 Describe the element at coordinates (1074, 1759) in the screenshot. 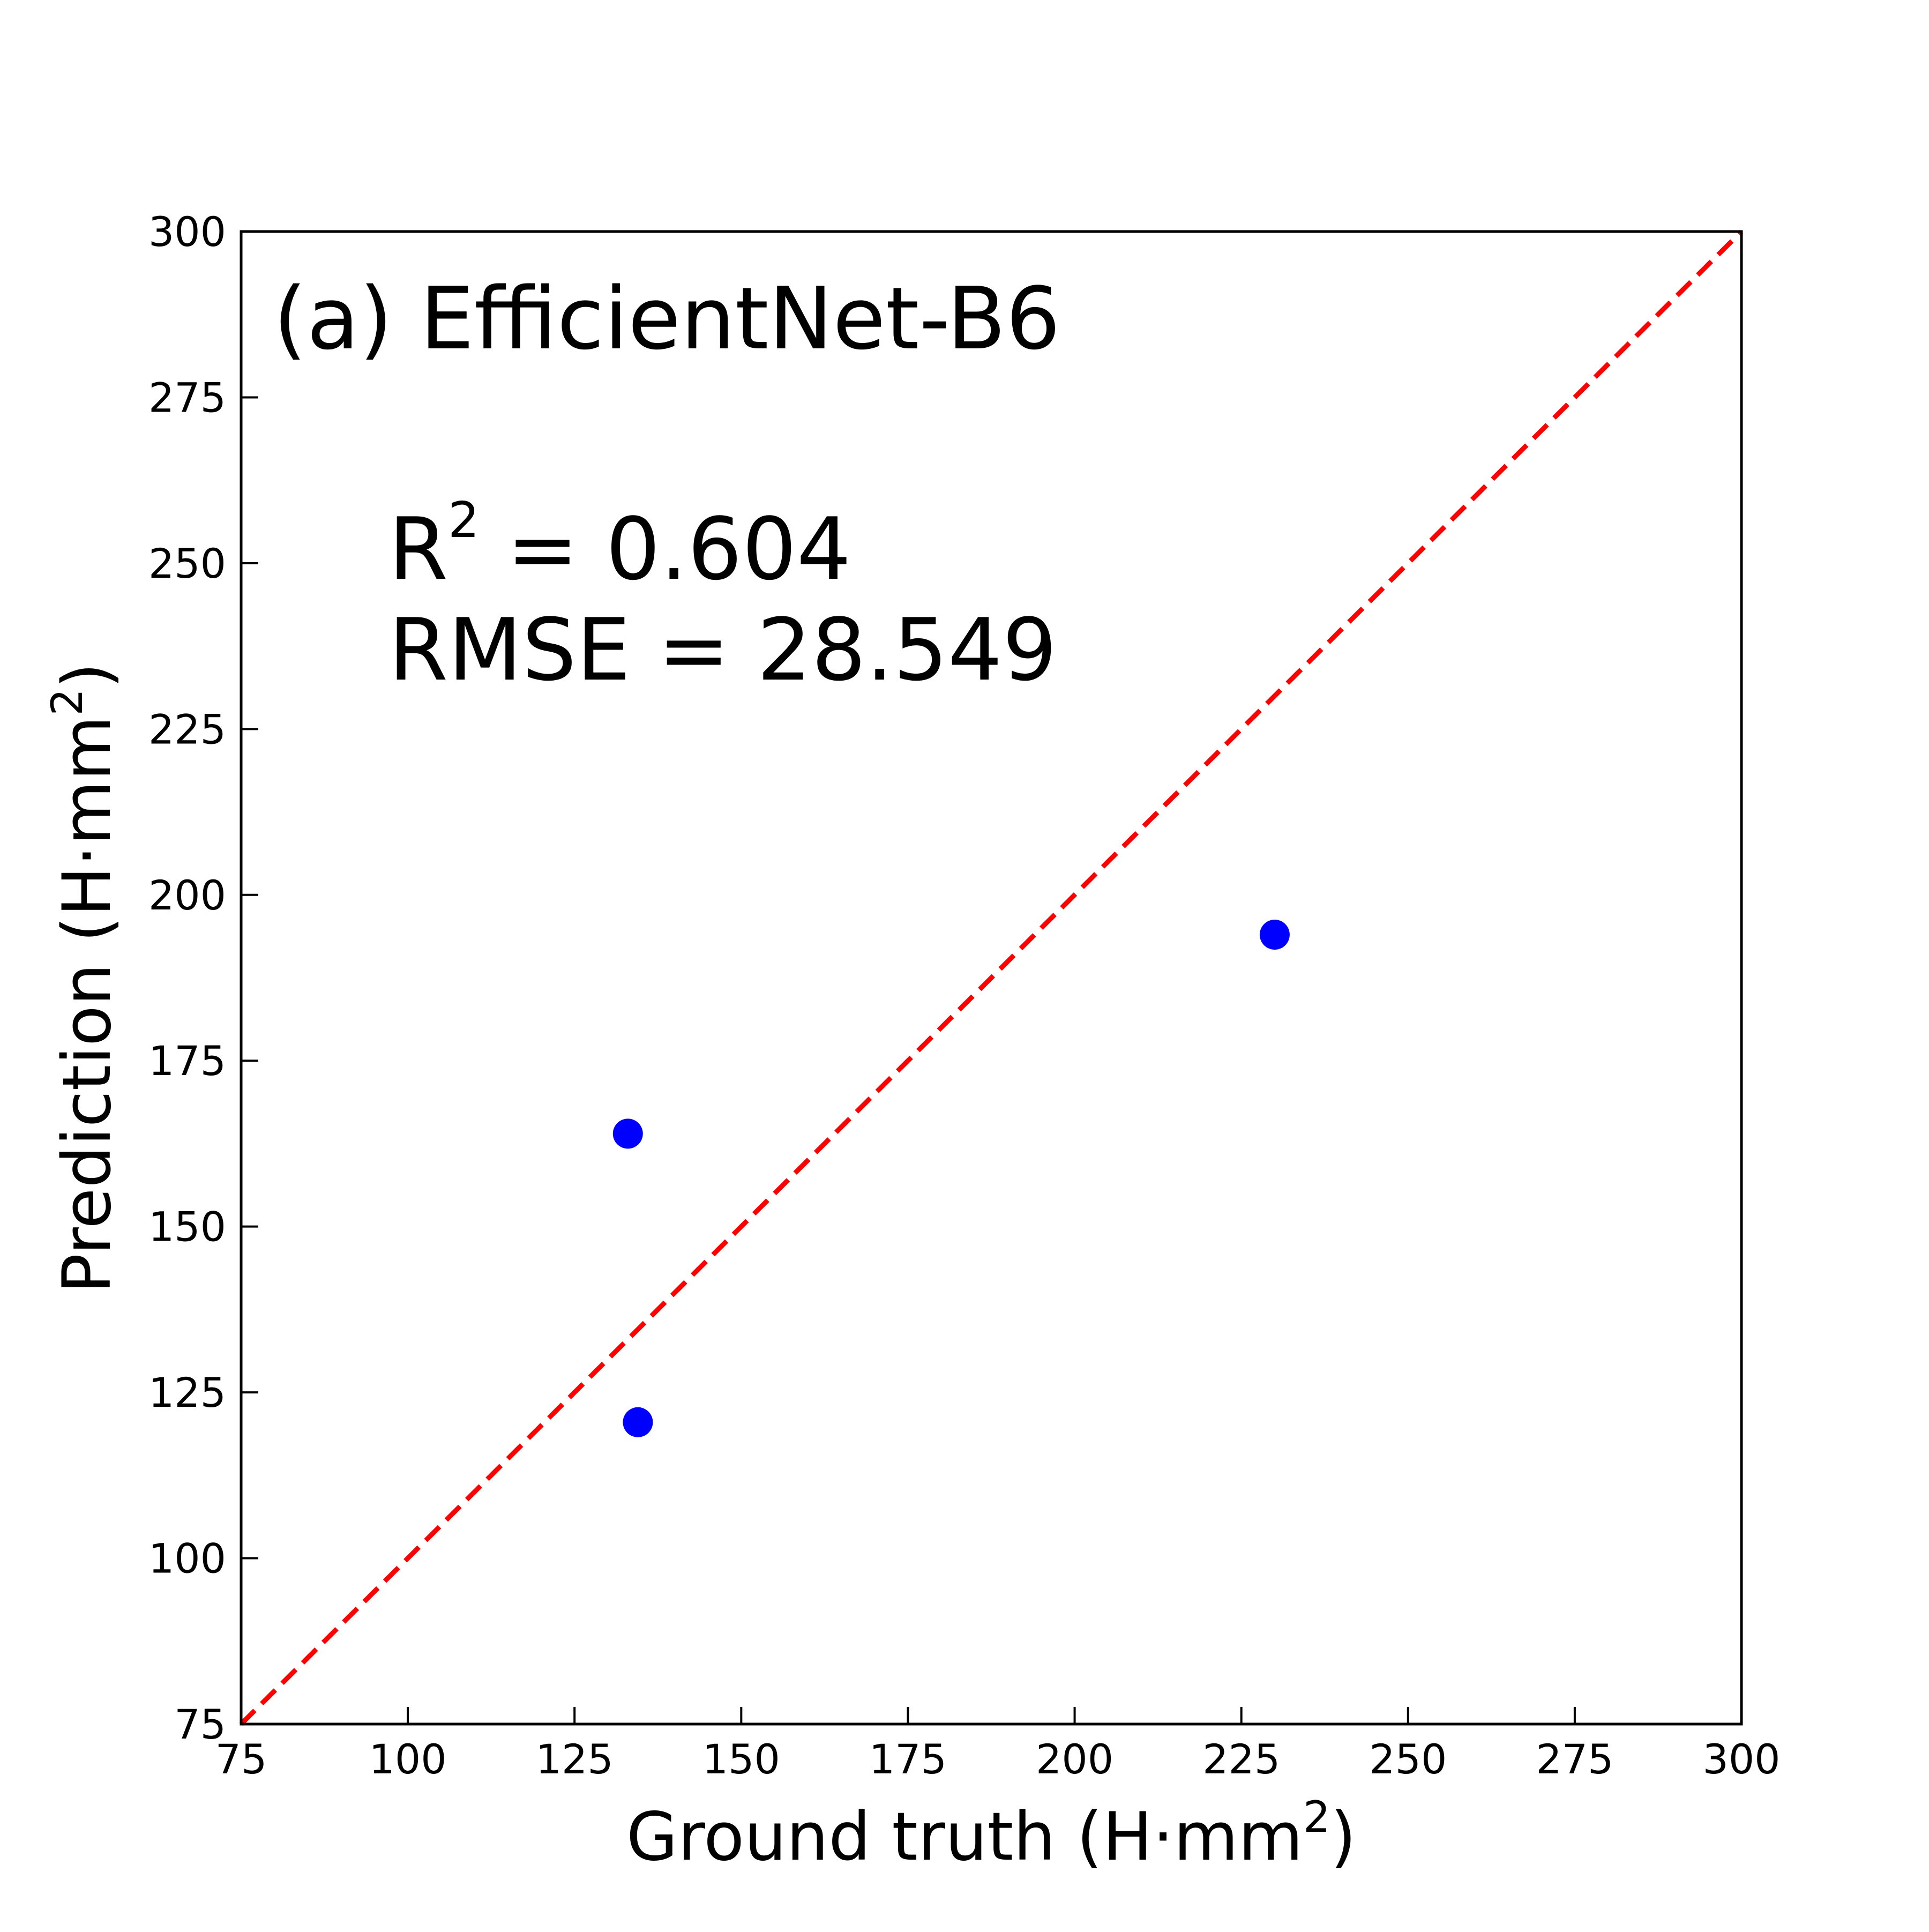

I see `x-tick-label: 200` at that location.